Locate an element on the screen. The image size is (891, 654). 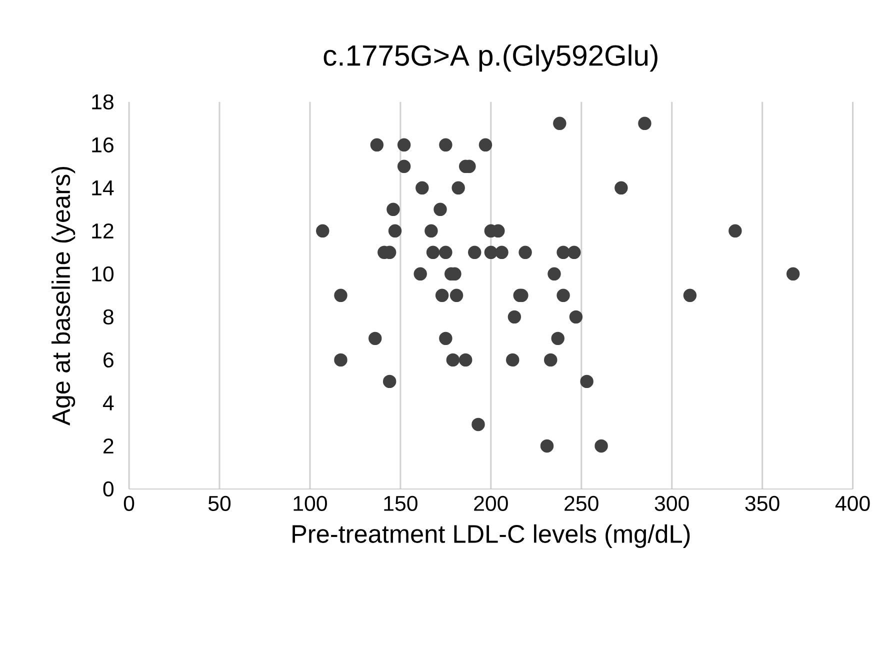
y-tick-label: 16 is located at coordinates (103, 144).